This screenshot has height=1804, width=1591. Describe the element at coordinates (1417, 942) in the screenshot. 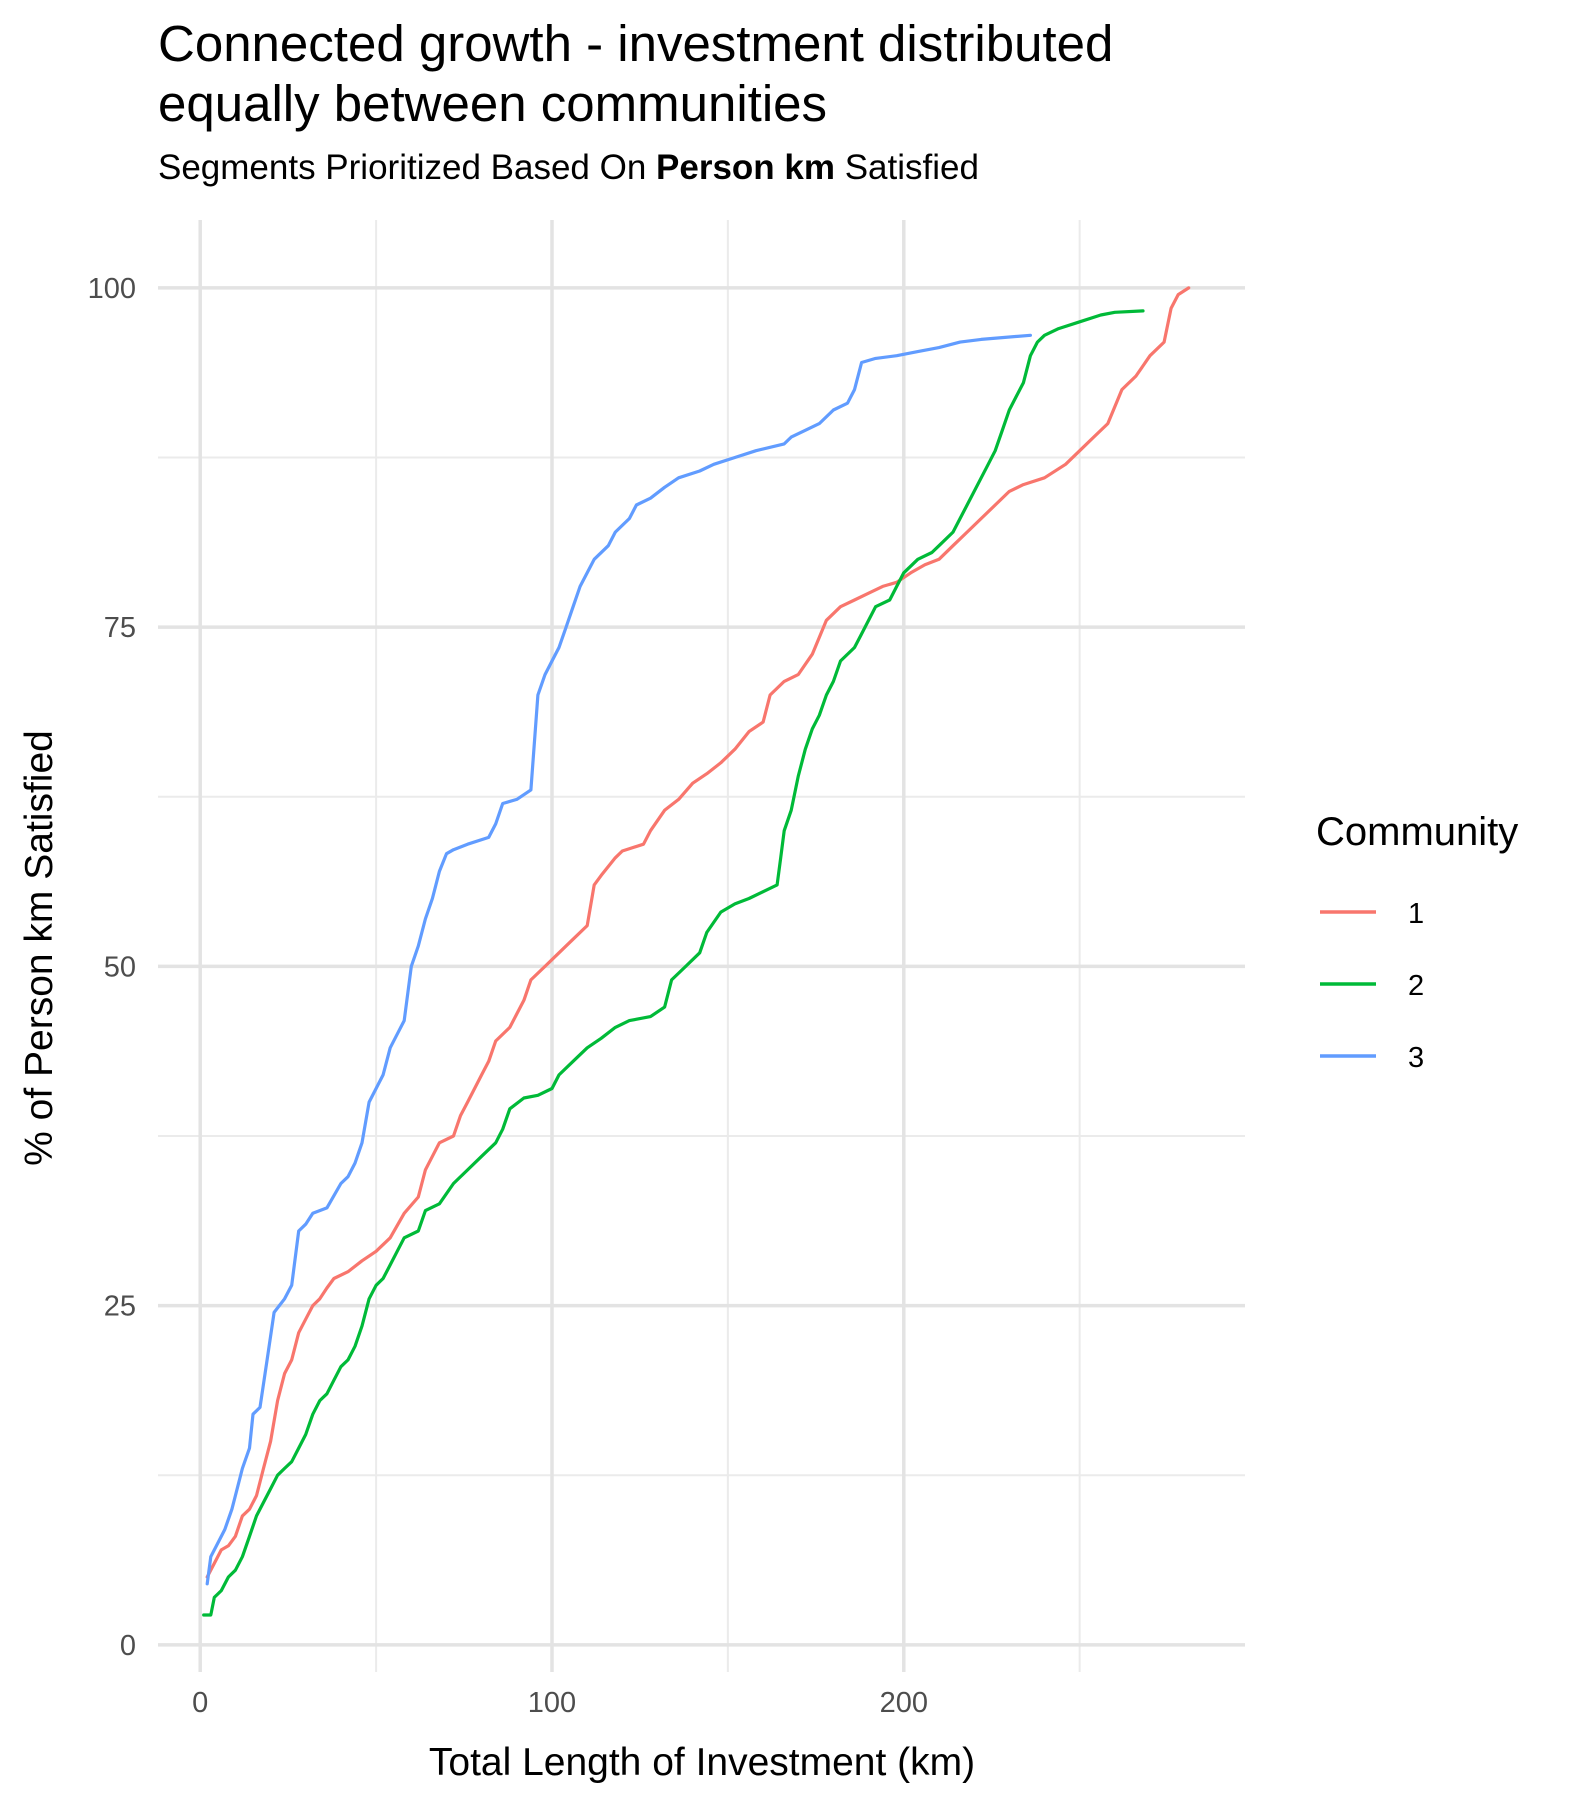

I see `legend: Community 1 2 3` at that location.